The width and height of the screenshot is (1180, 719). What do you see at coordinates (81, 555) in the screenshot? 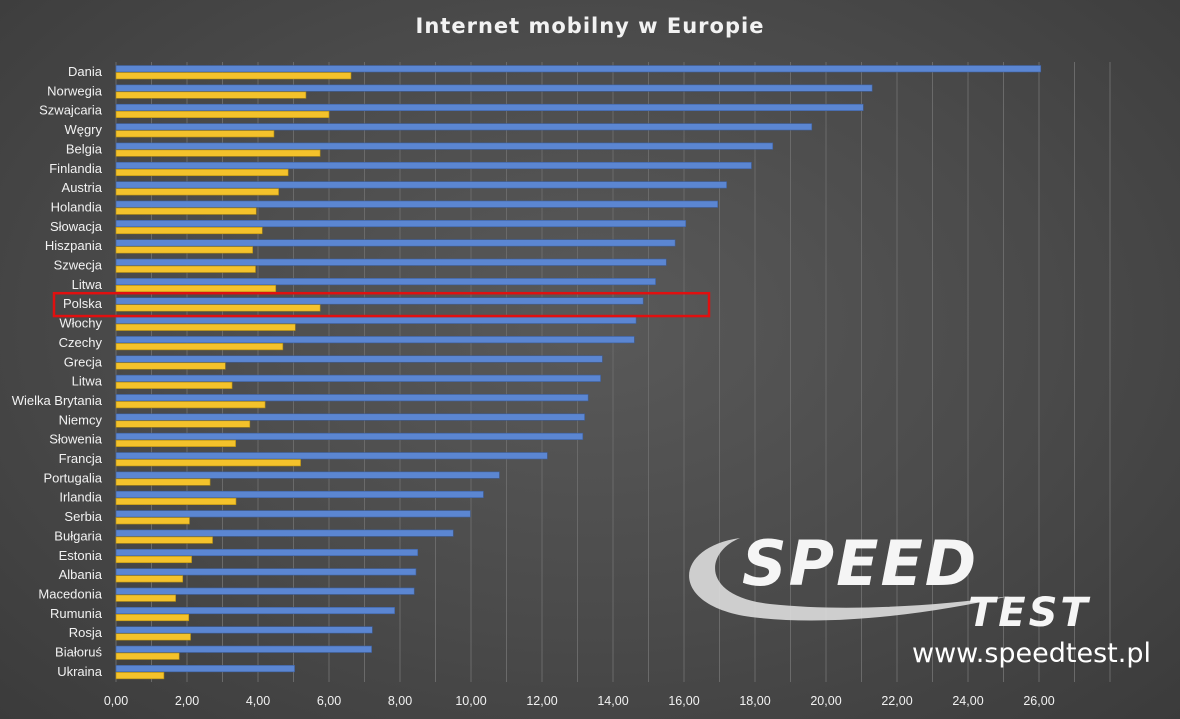
I see `category-label: Estonia` at bounding box center [81, 555].